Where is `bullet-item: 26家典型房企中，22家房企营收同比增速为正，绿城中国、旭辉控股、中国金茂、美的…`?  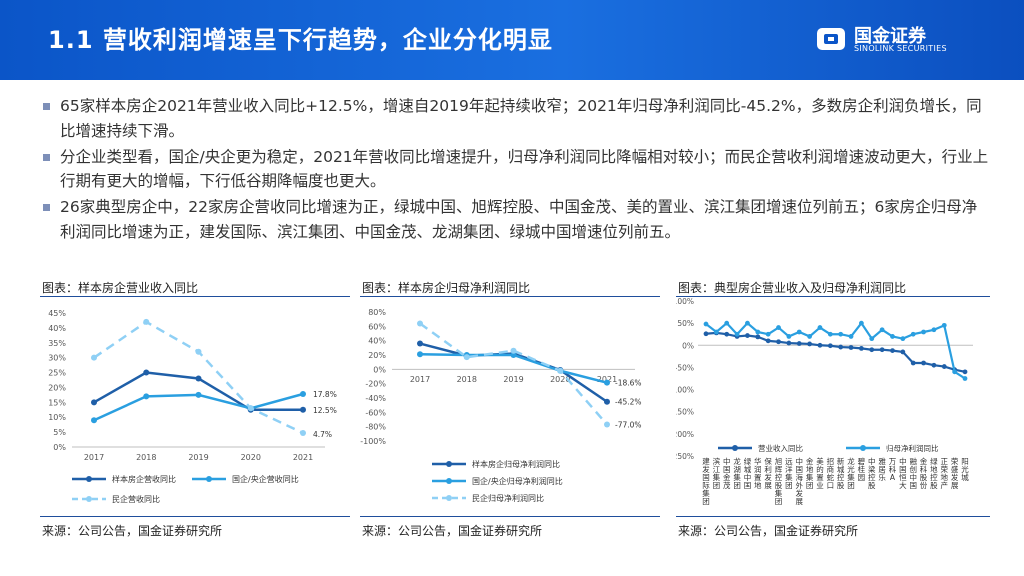 bullet-item: 26家典型房企中，22家房企营收同比增速为正，绿城中国、旭辉控股、中国金茂、美的… is located at coordinates (515, 219).